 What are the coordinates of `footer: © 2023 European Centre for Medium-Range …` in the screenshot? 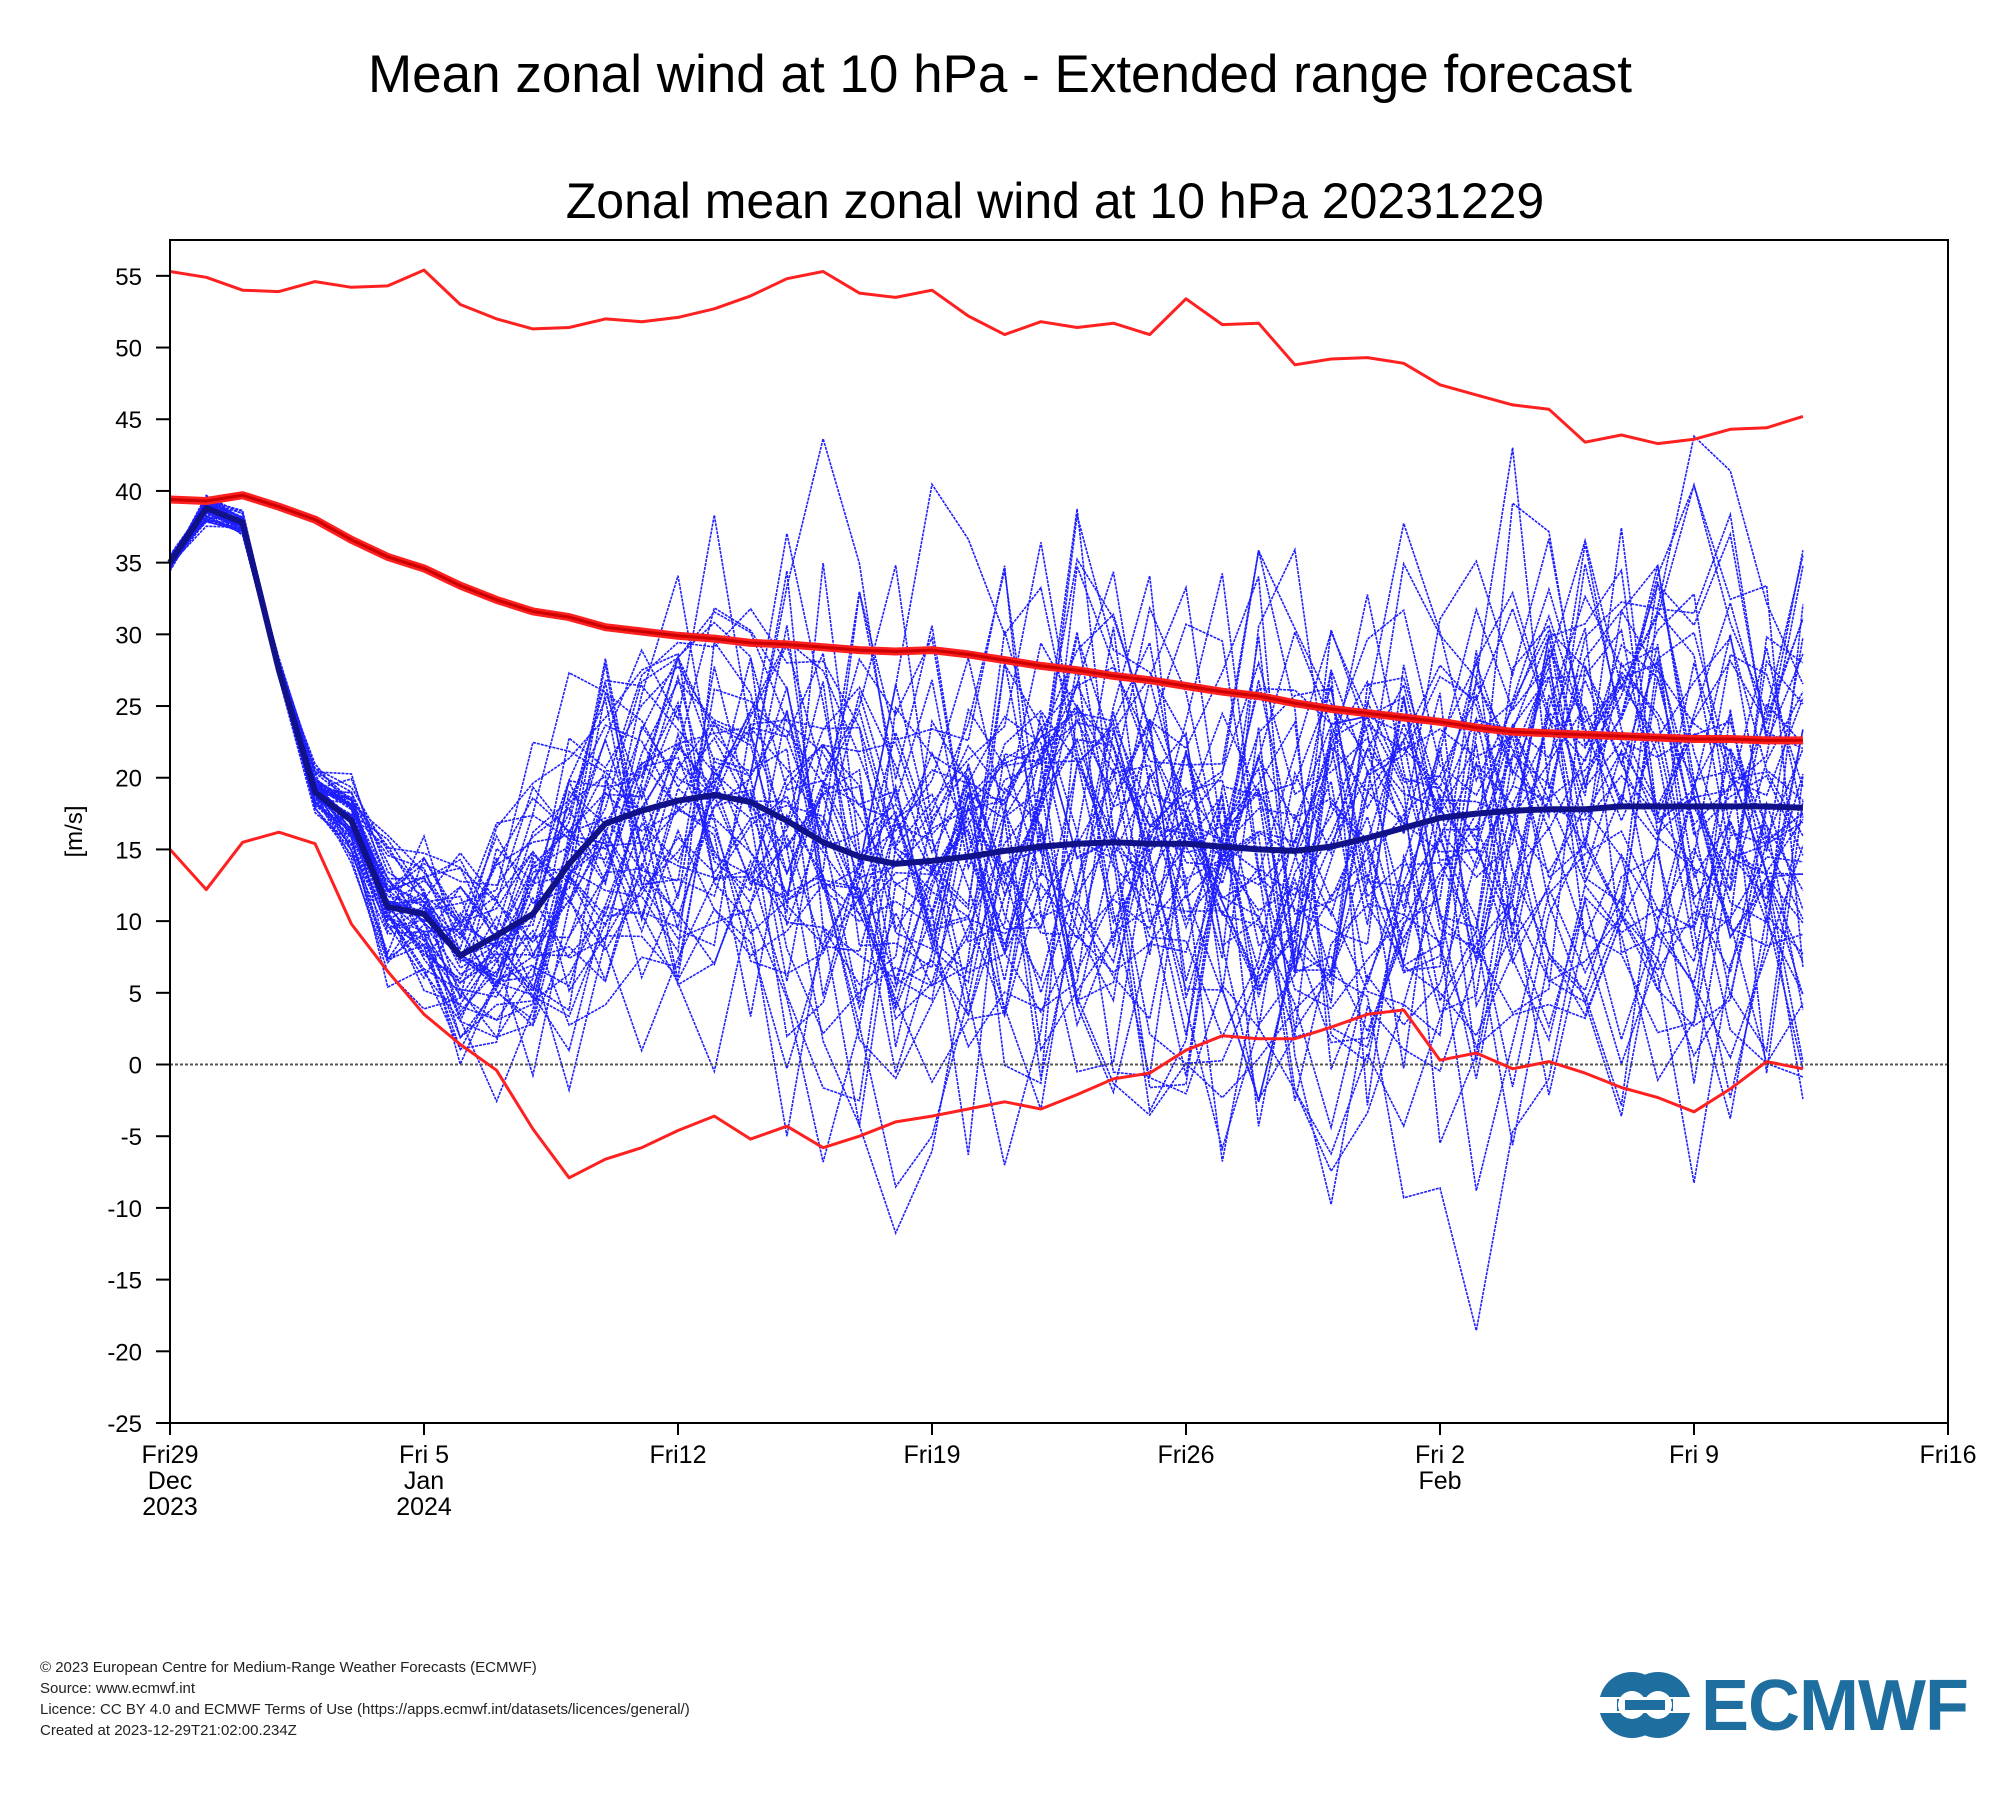 It's located at (365, 1699).